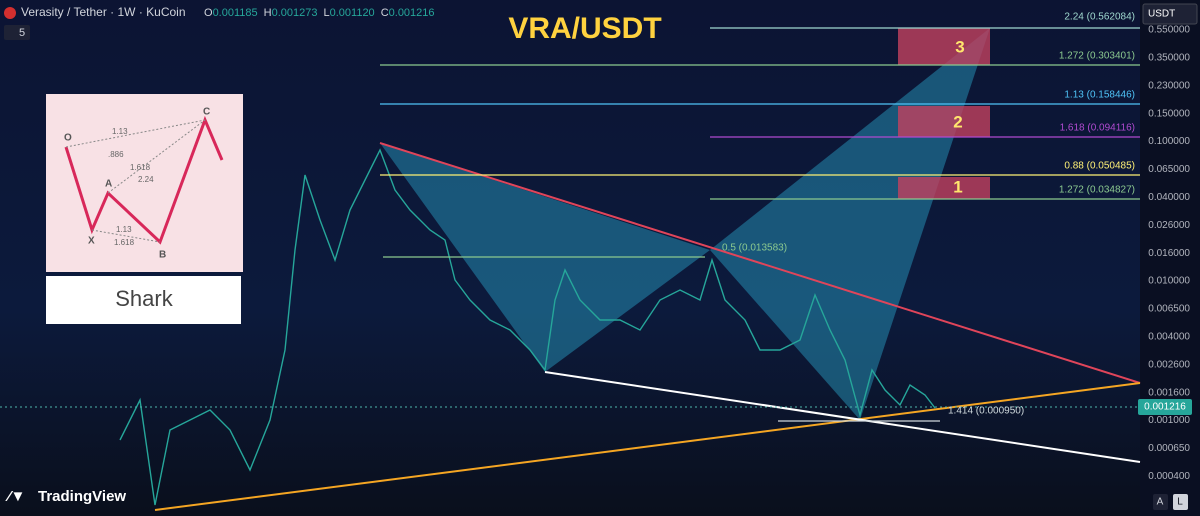 The height and width of the screenshot is (516, 1200). I want to click on fib-level-label: 1.13 (0.158446), so click(1099, 95).